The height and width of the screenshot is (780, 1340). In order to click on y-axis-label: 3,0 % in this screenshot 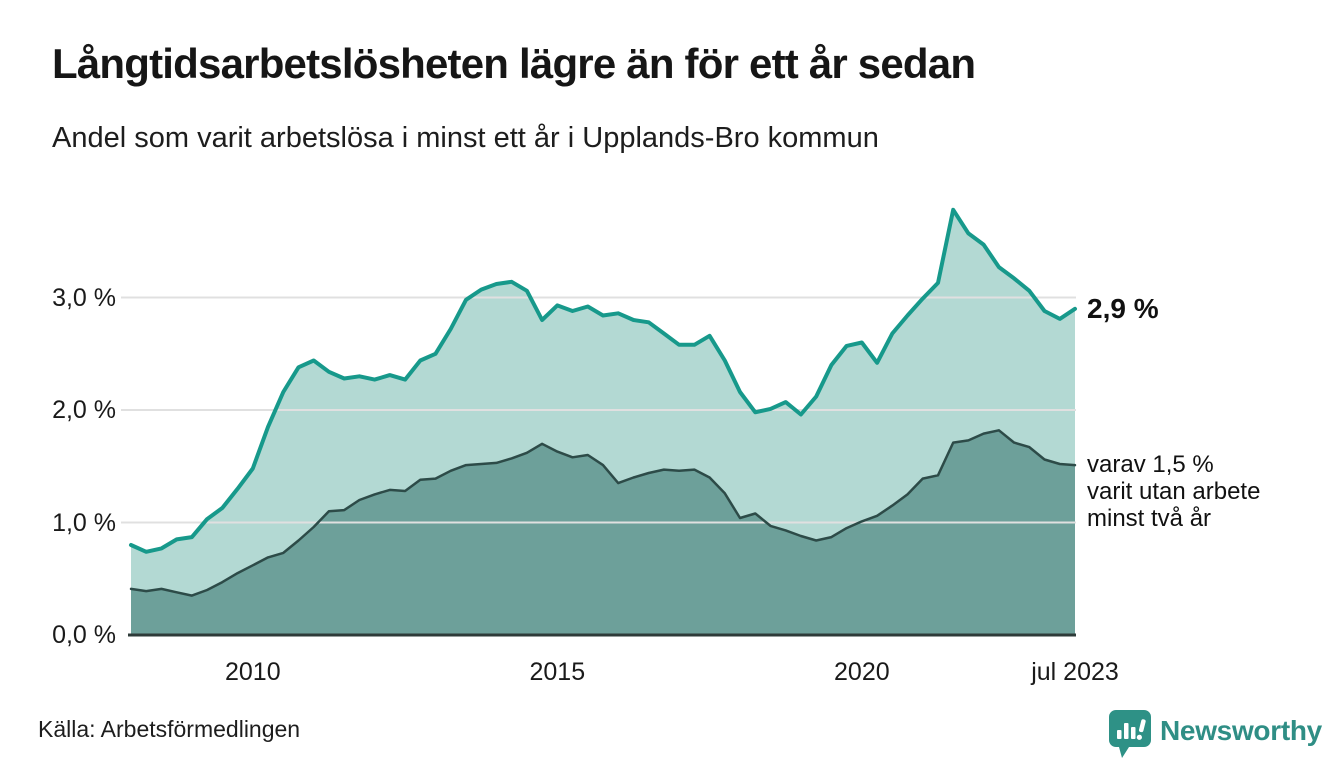, I will do `click(84, 297)`.